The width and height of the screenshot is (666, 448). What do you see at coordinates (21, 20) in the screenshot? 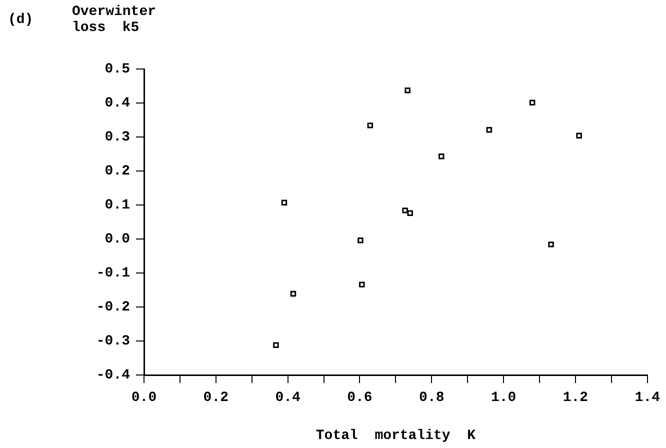
I see `text: (d)` at bounding box center [21, 20].